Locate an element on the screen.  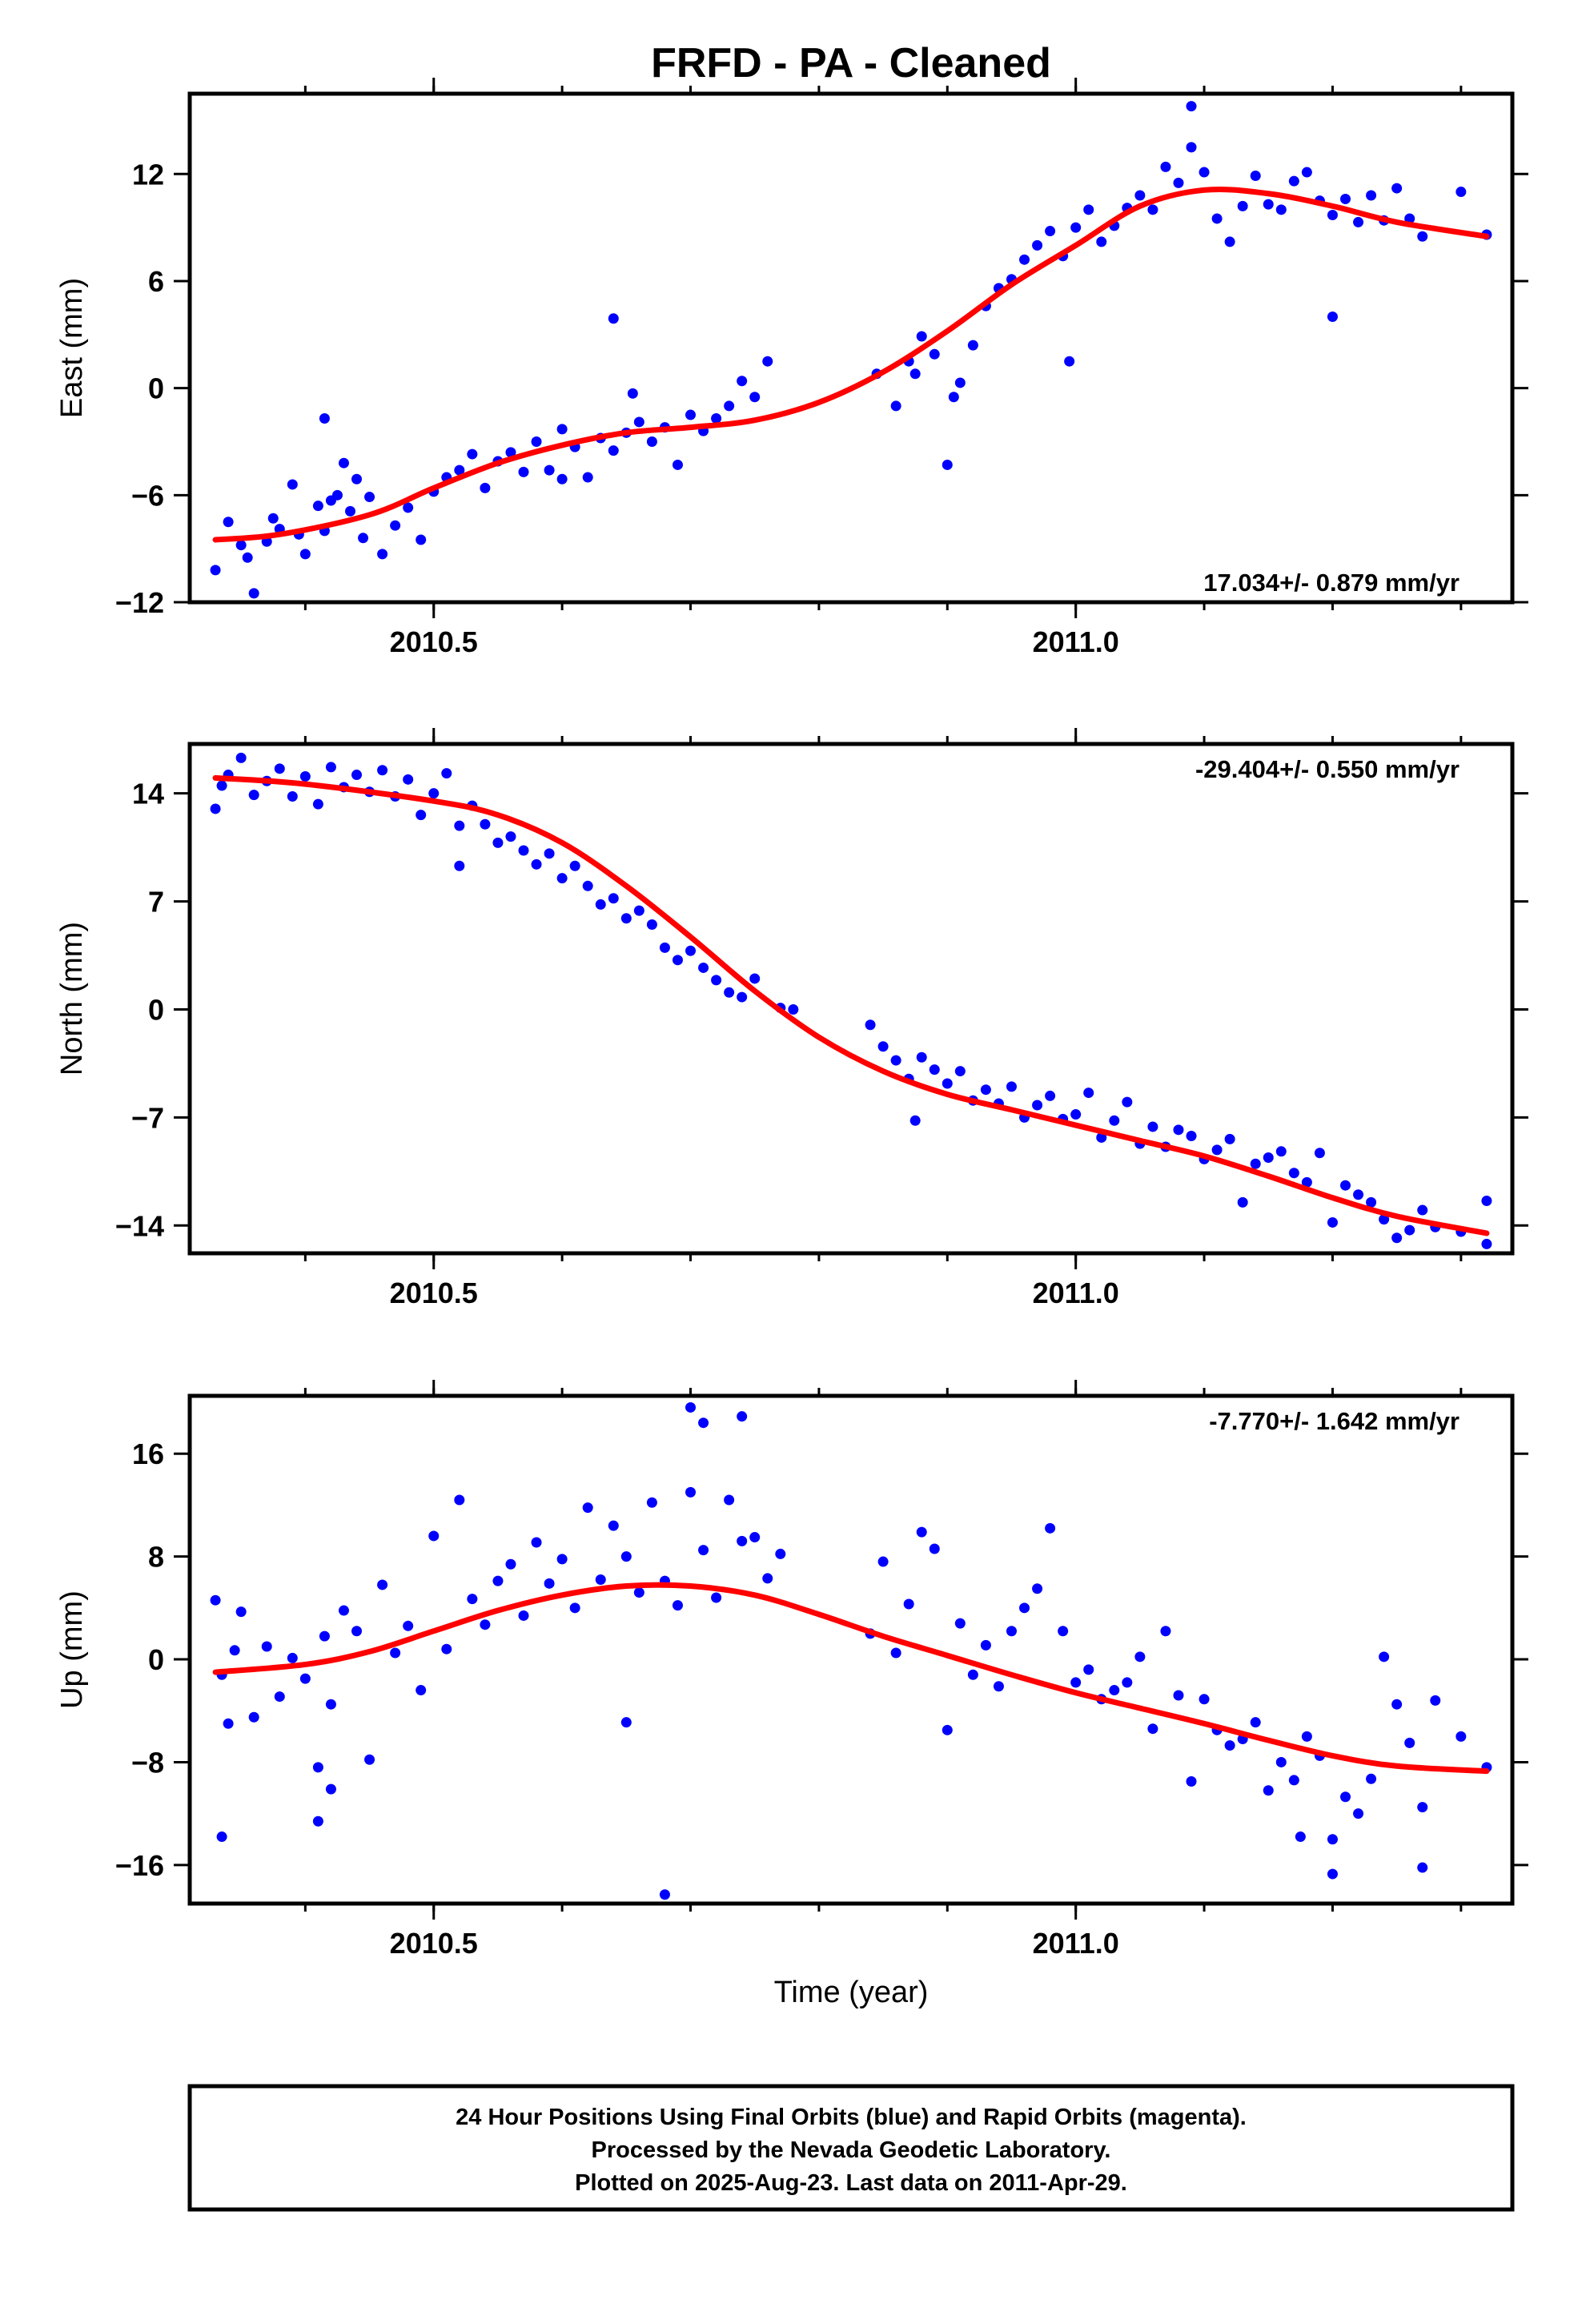
y-axis-title: Up (mm) is located at coordinates (72, 1649).